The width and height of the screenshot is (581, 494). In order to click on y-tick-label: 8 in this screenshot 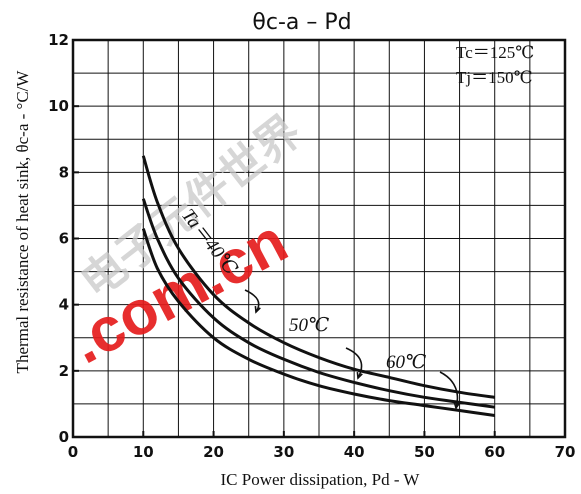, I will do `click(64, 172)`.